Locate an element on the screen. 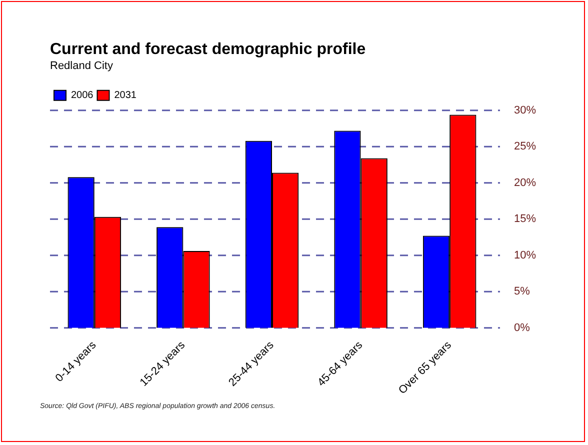  y-tick-label: 5% is located at coordinates (522, 292).